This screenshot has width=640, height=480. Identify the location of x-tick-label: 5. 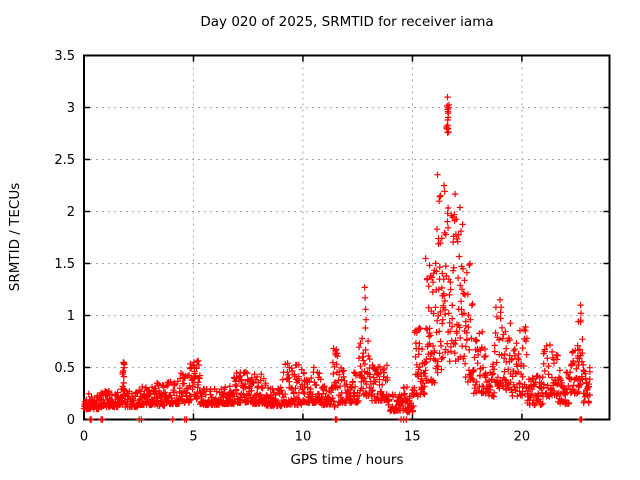
(193, 437).